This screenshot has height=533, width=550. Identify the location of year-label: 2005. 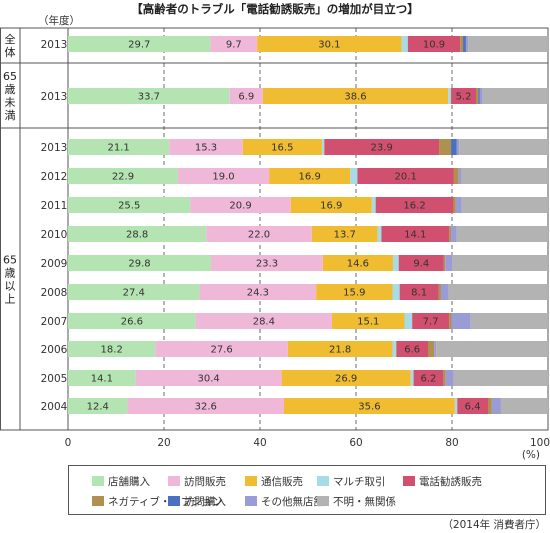
(54, 379).